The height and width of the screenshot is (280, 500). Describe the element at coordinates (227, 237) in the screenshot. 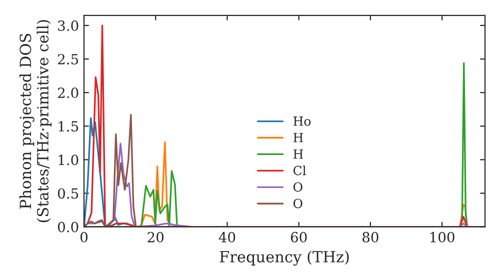

I see `x-tick-label: 40` at that location.